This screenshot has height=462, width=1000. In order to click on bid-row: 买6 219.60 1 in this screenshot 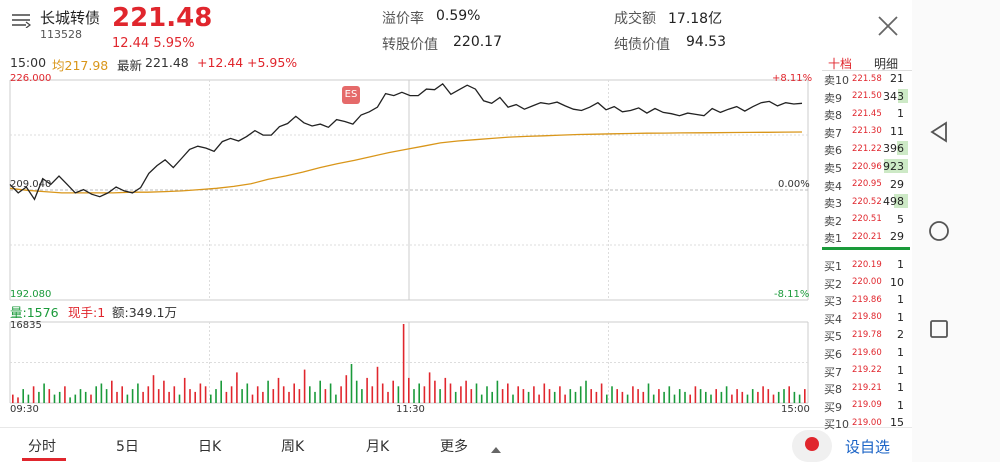, I will do `click(866, 353)`.